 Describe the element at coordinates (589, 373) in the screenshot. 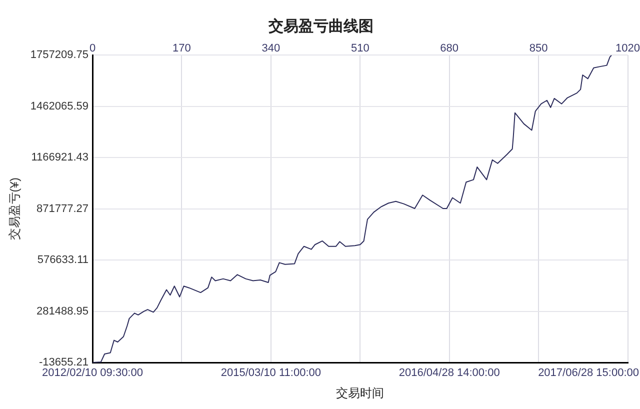

I see `text: 2017/06/28 15:00:00` at that location.